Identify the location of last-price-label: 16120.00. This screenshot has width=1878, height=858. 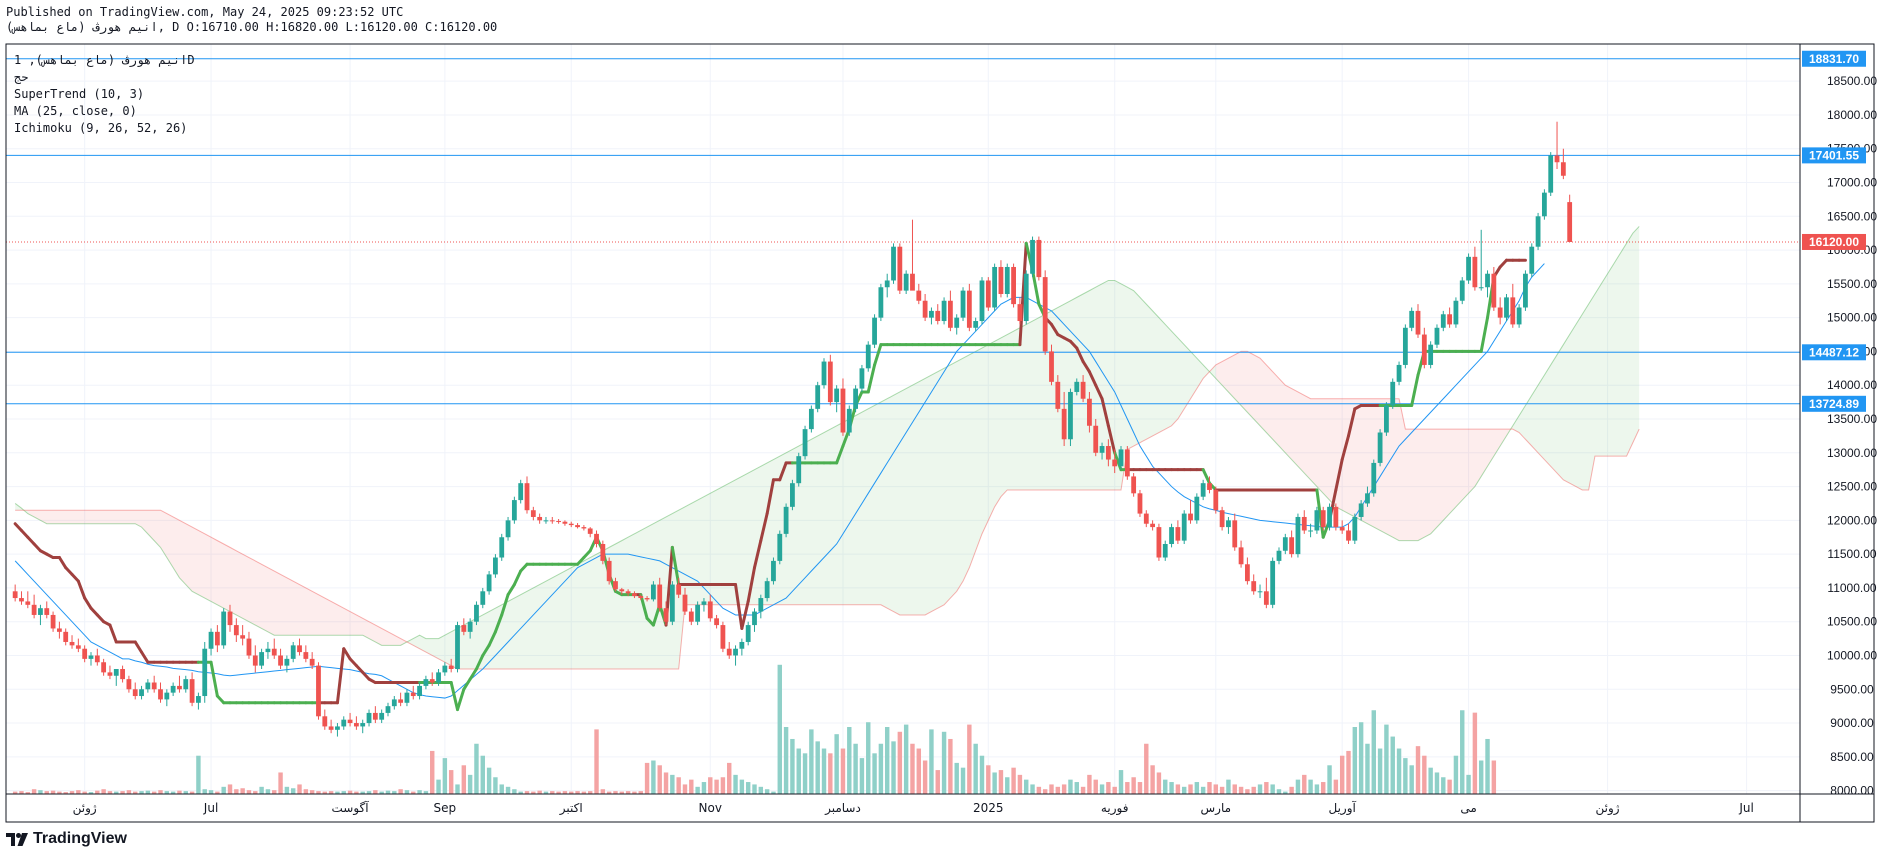
(1834, 242).